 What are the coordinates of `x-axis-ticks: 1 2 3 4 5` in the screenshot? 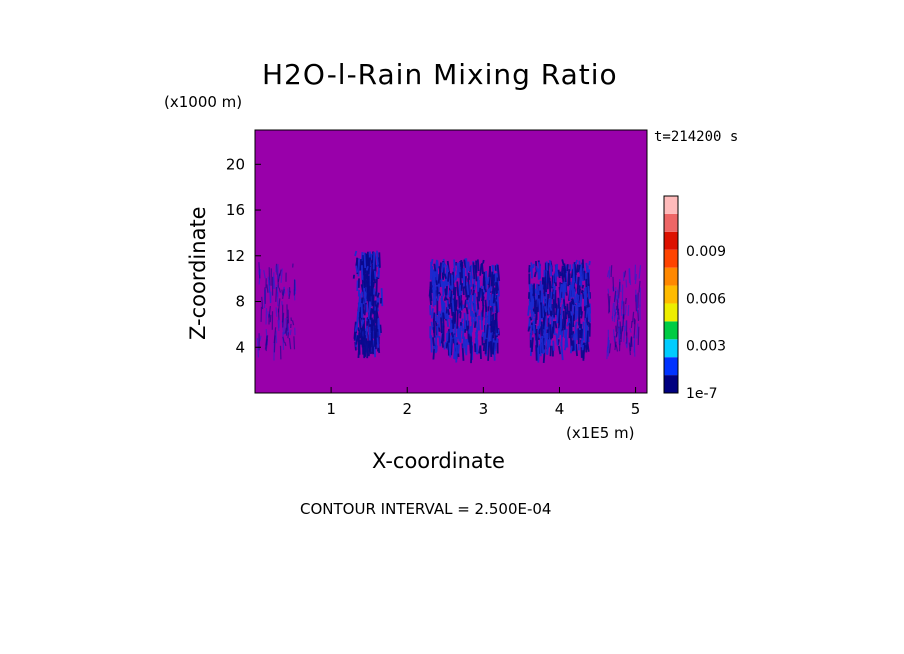 It's located at (483, 402).